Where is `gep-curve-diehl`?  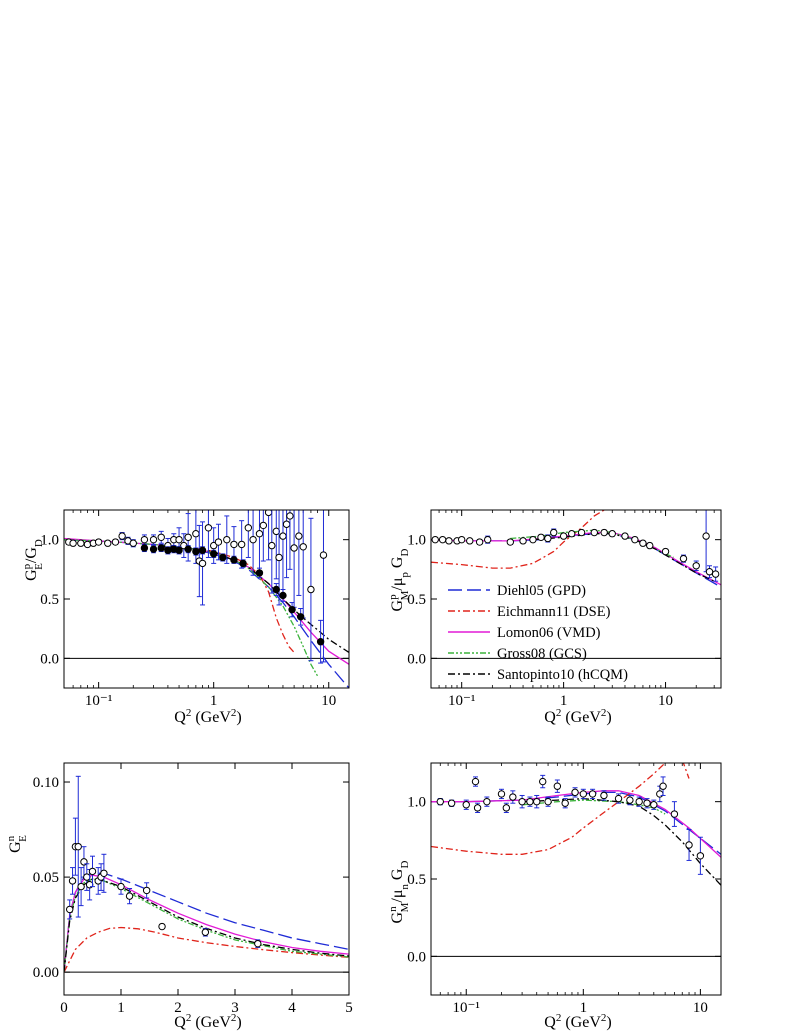
gep-curve-diehl is located at coordinates (206, 613).